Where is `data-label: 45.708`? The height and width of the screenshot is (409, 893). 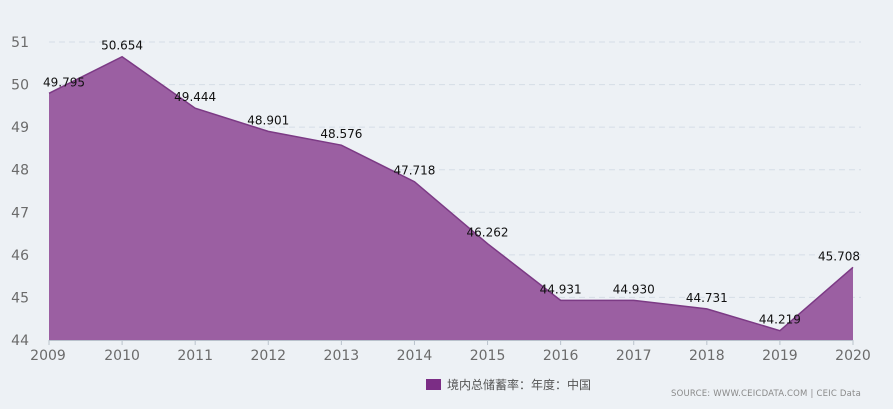 data-label: 45.708 is located at coordinates (839, 256).